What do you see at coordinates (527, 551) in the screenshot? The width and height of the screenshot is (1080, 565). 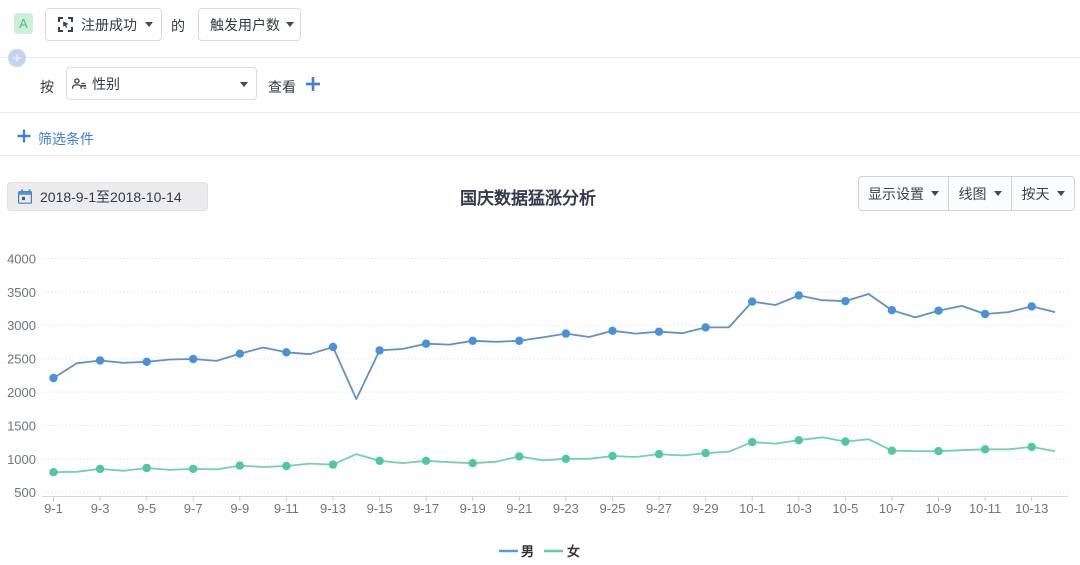 I see `svg-text: 男` at bounding box center [527, 551].